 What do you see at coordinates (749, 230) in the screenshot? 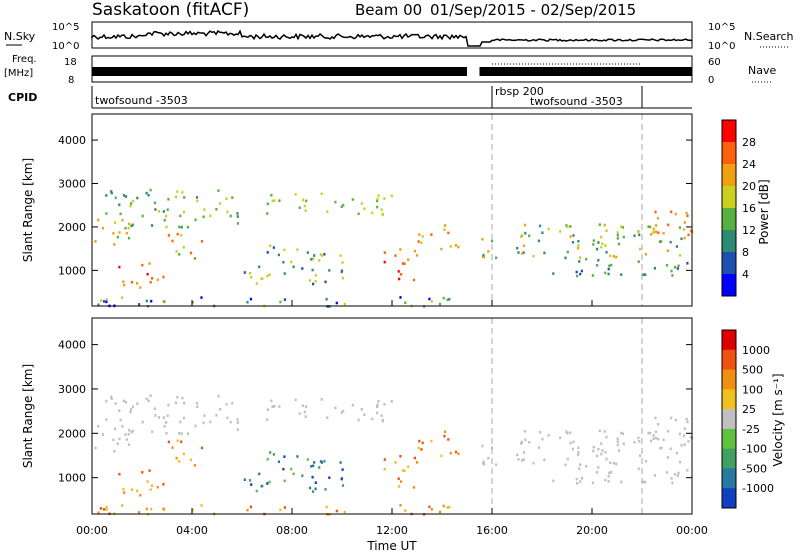
I see `power-colorbar-tick-4: 12` at bounding box center [749, 230].